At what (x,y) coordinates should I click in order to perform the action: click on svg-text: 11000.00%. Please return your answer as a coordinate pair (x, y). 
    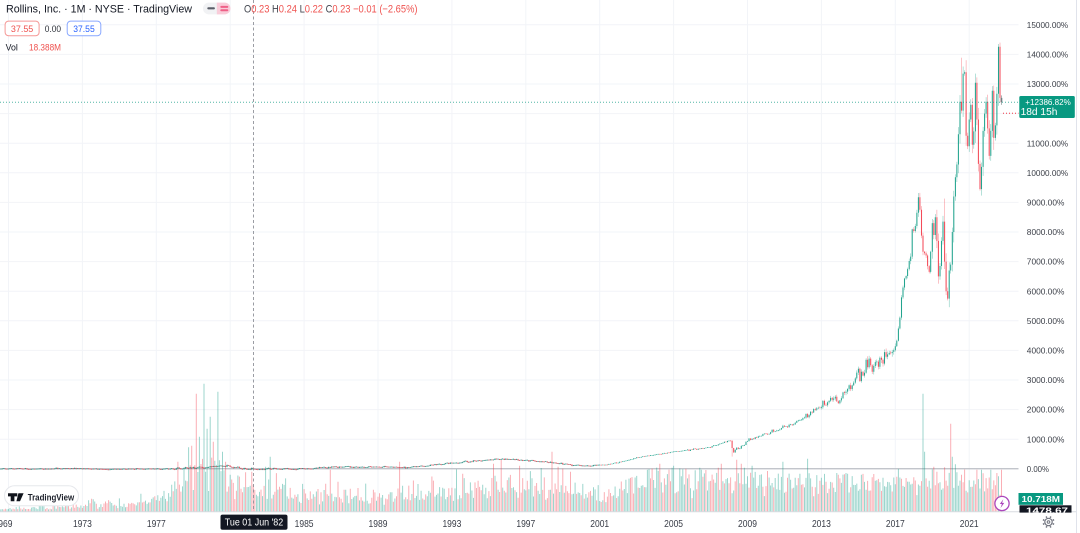
    Looking at the image, I should click on (1048, 143).